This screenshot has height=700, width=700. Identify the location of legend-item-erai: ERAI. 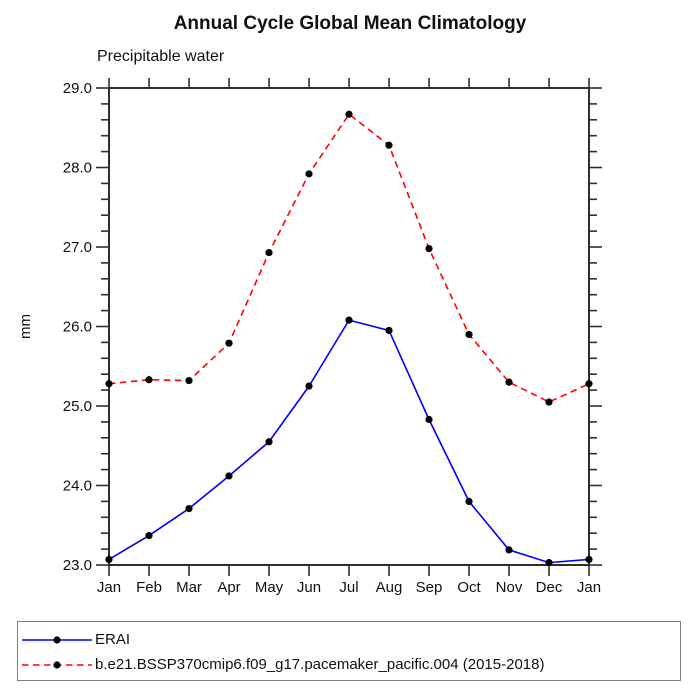
(350, 639).